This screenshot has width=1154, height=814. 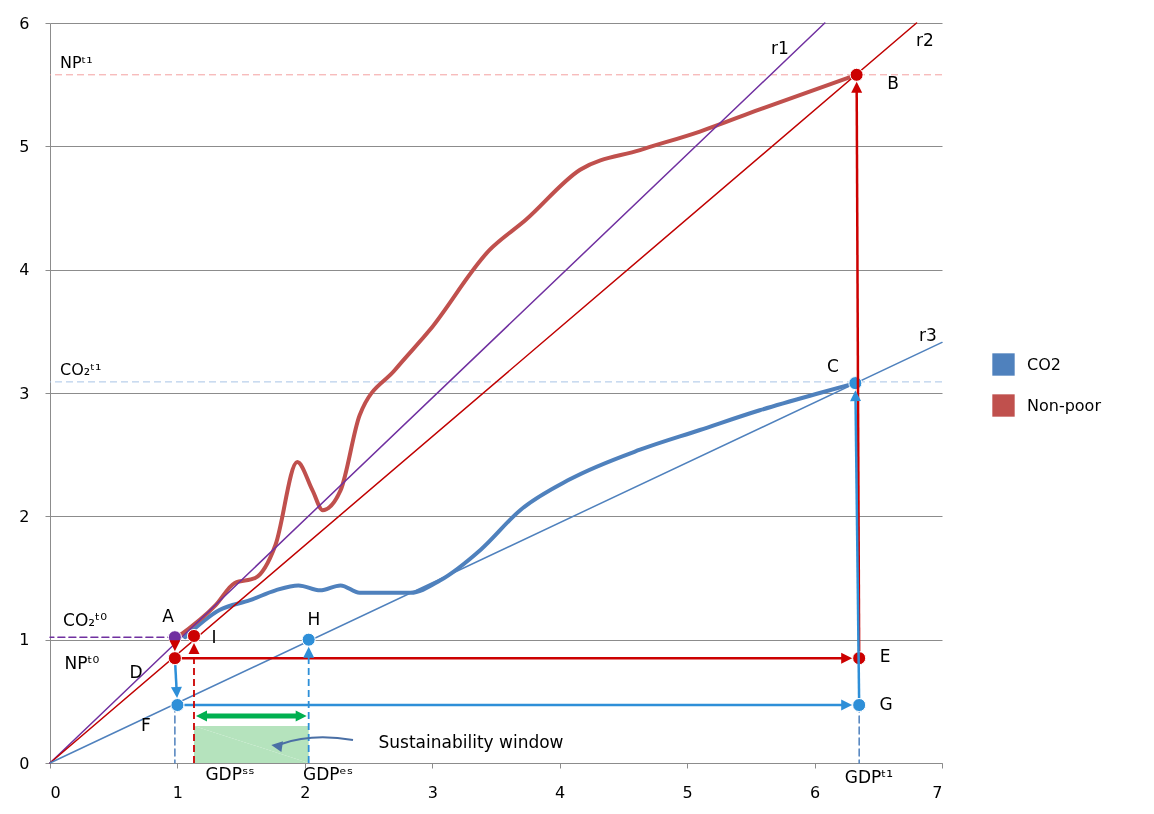 I want to click on annotation: D, so click(x=136, y=672).